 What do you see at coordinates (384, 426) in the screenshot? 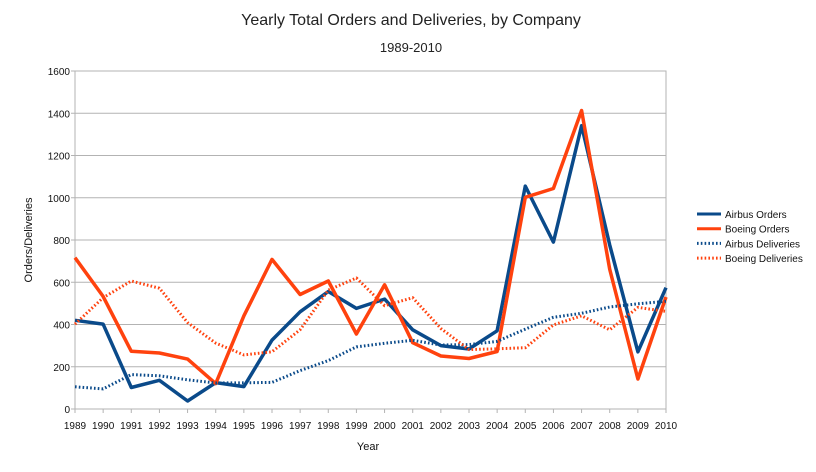
I see `x-tick-label: 2000` at bounding box center [384, 426].